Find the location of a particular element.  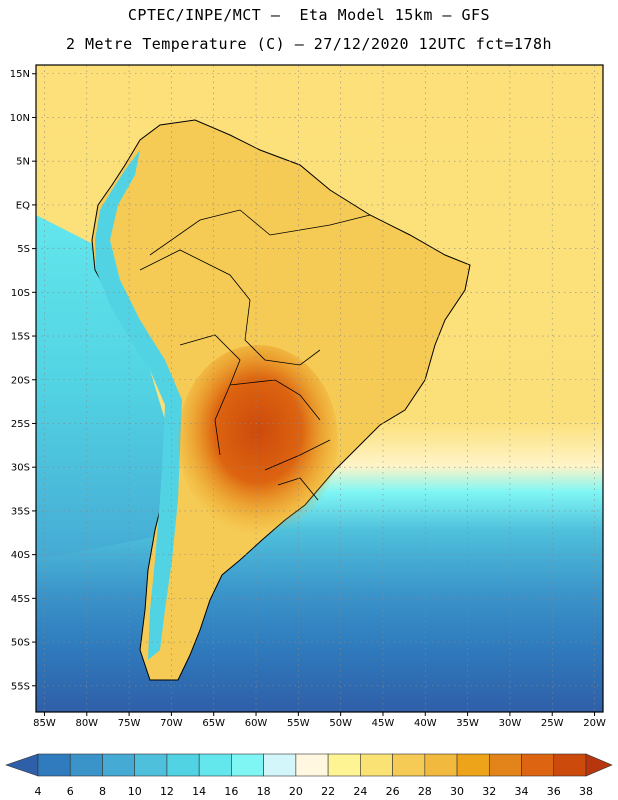

lat-tick-label: 5S is located at coordinates (23, 249).